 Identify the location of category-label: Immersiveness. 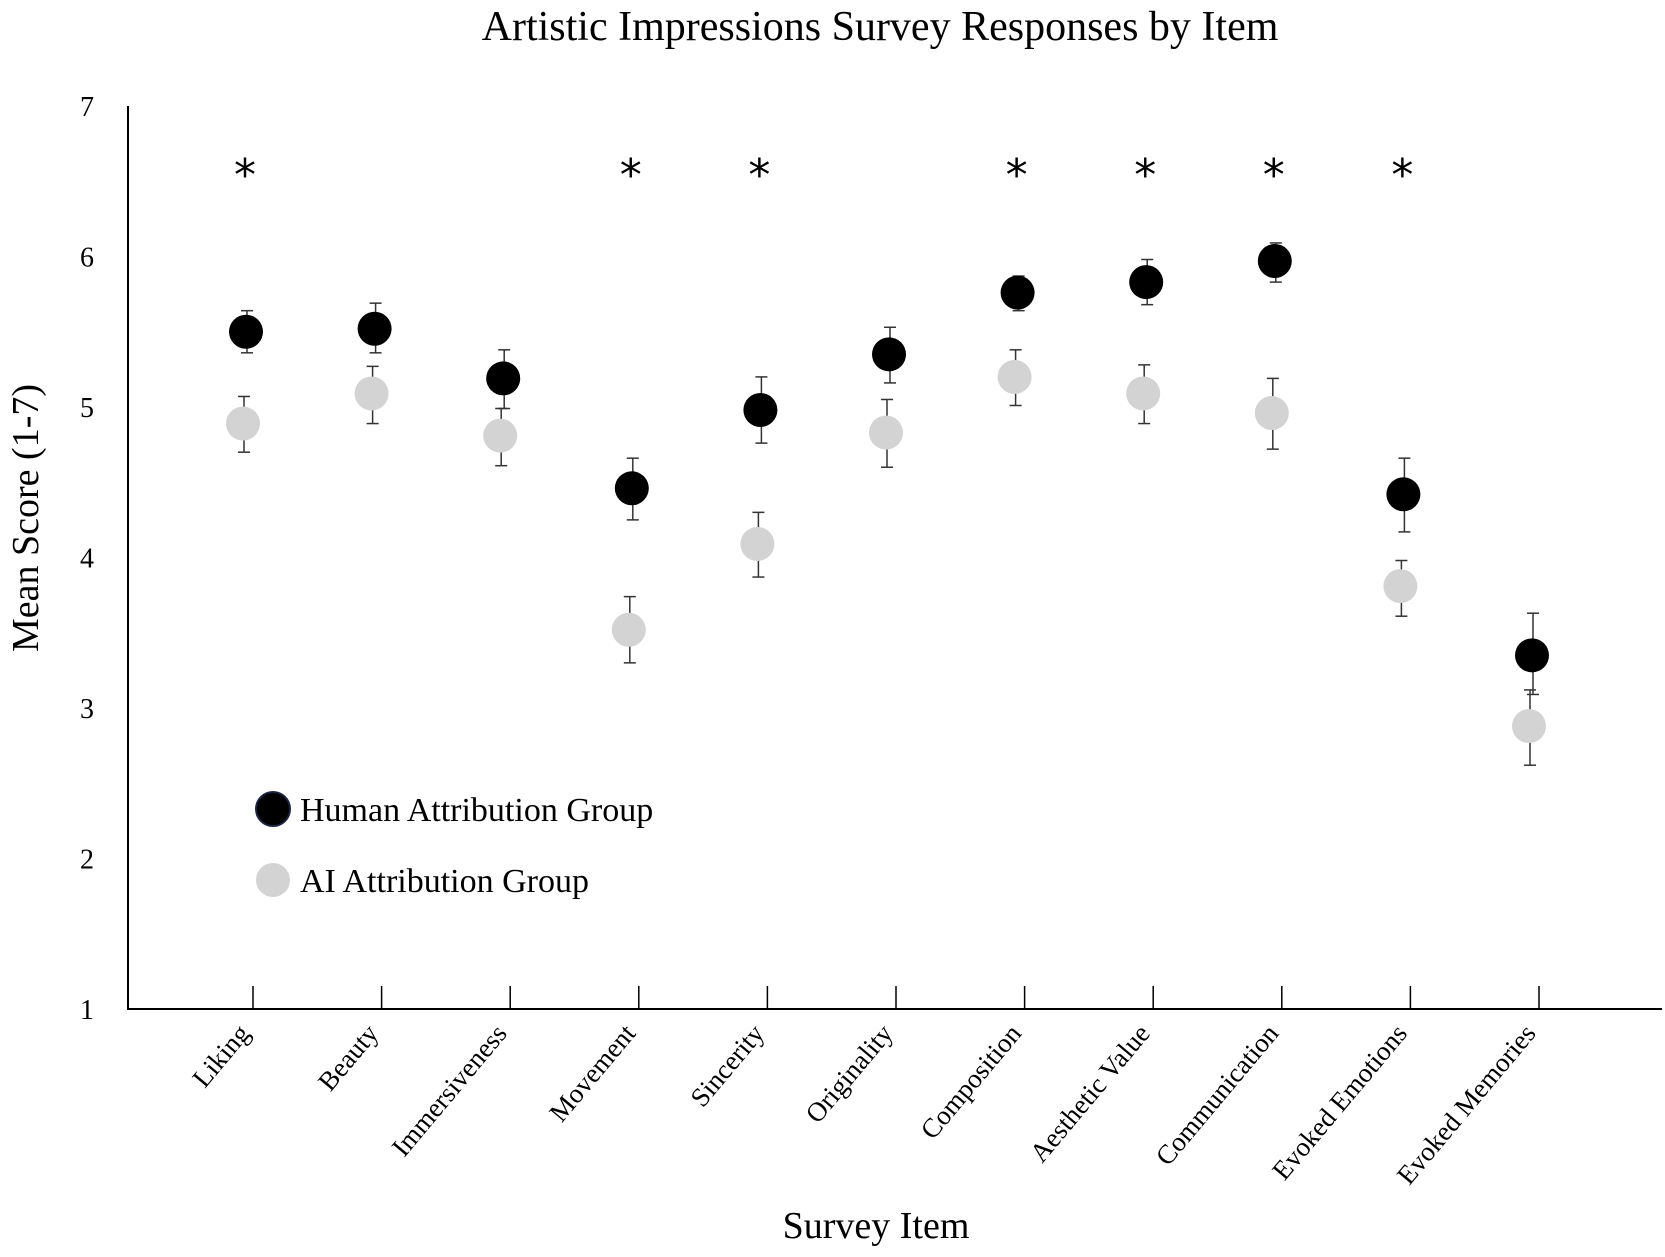
(449, 1090).